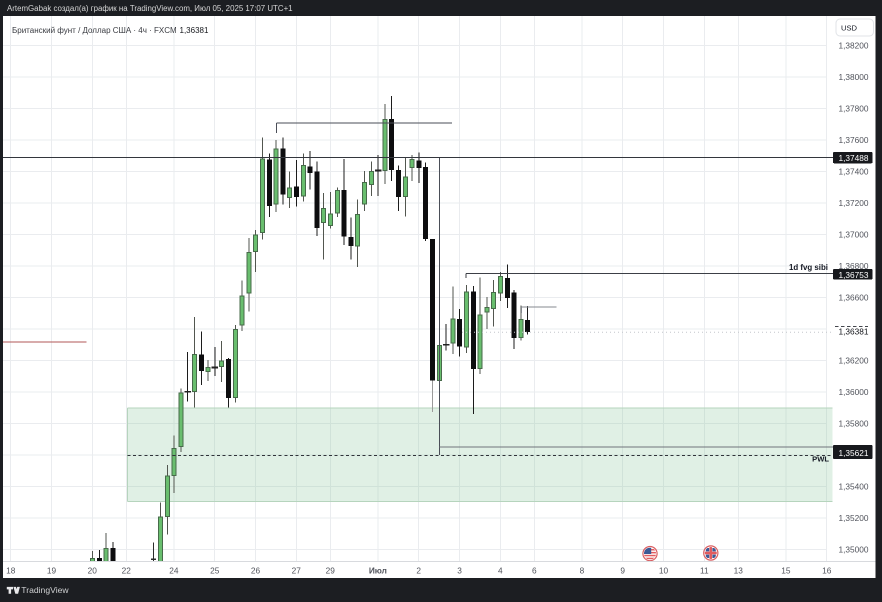  I want to click on svg-text: 11, so click(704, 570).